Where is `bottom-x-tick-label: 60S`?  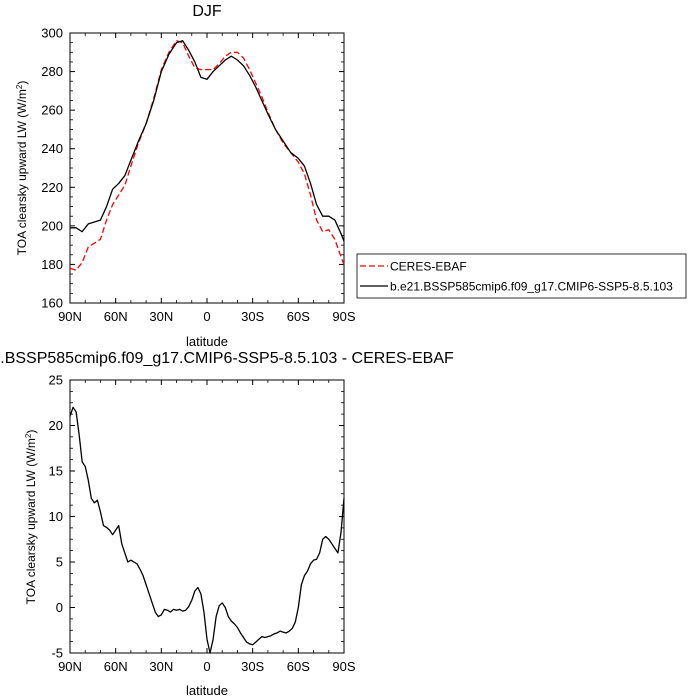 bottom-x-tick-label: 60S is located at coordinates (298, 666).